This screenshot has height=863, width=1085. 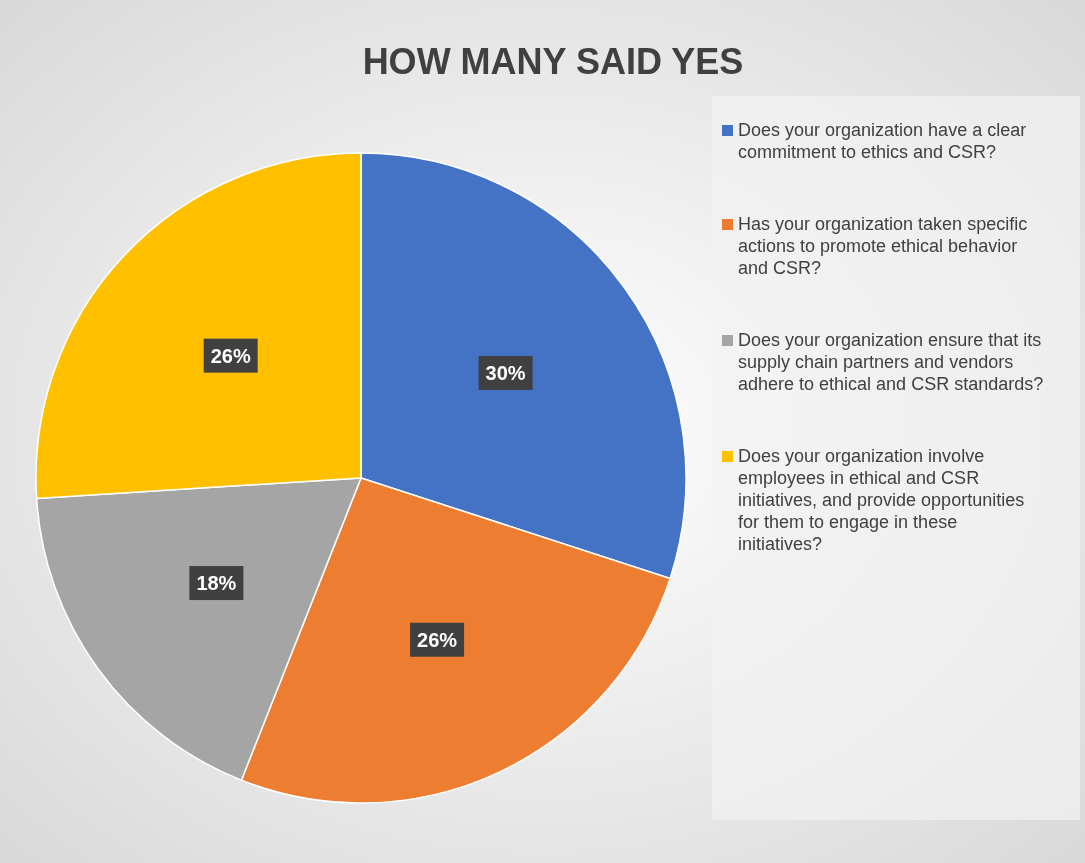 I want to click on data-label: 30%, so click(x=505, y=372).